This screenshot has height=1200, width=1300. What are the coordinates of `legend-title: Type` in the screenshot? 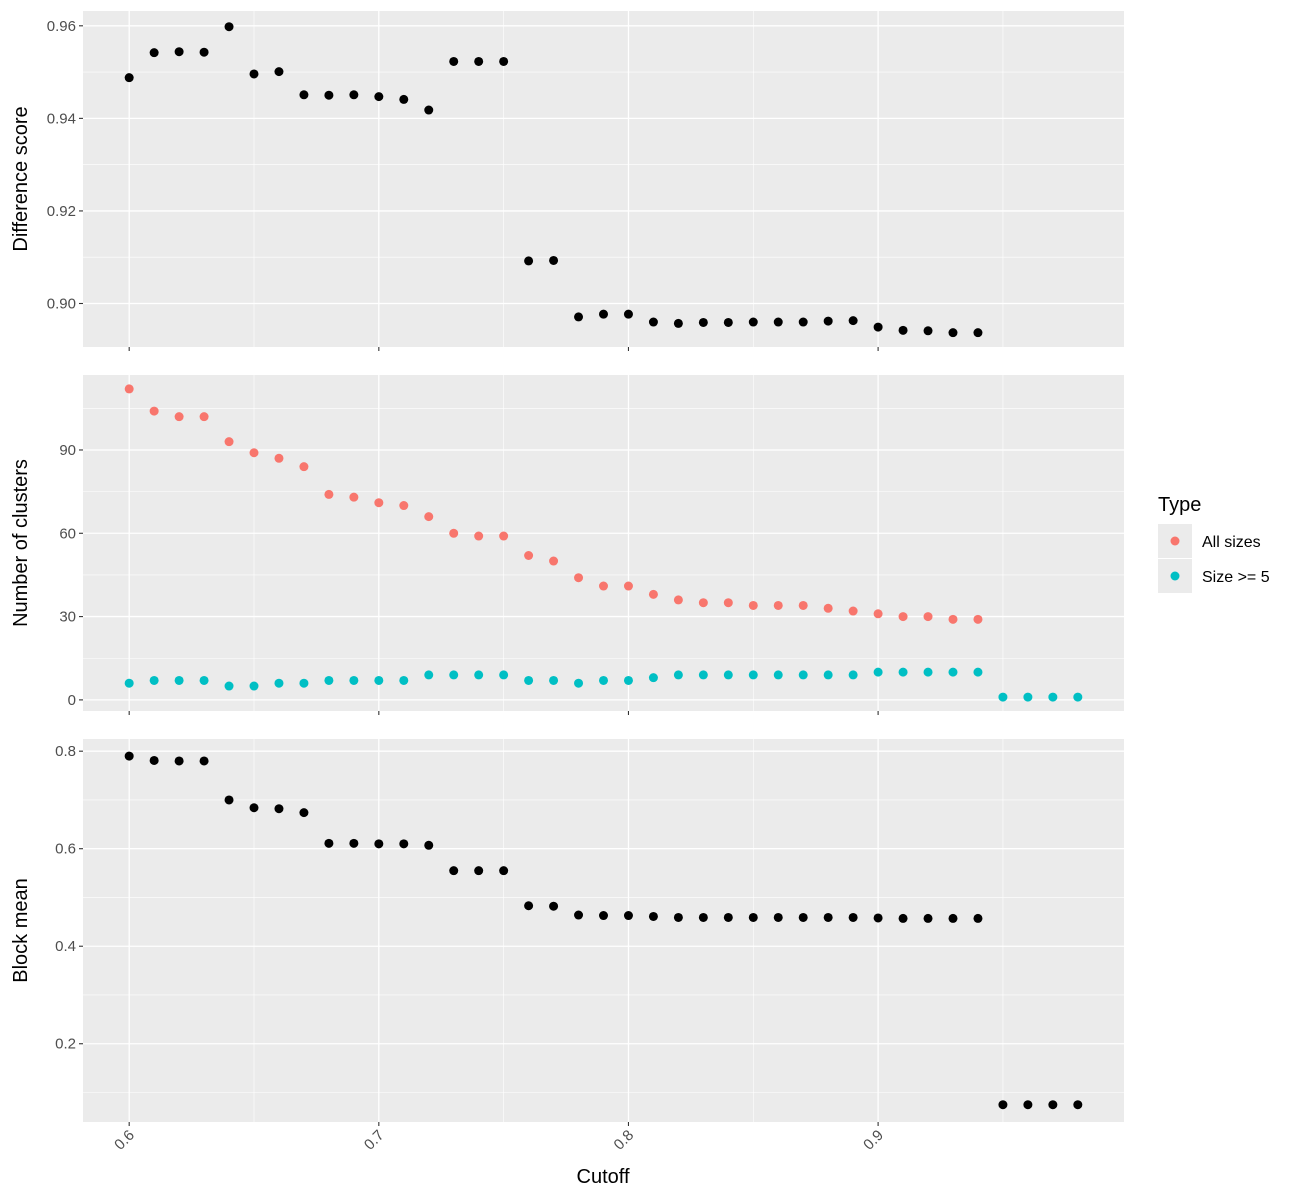 It's located at (1179, 505).